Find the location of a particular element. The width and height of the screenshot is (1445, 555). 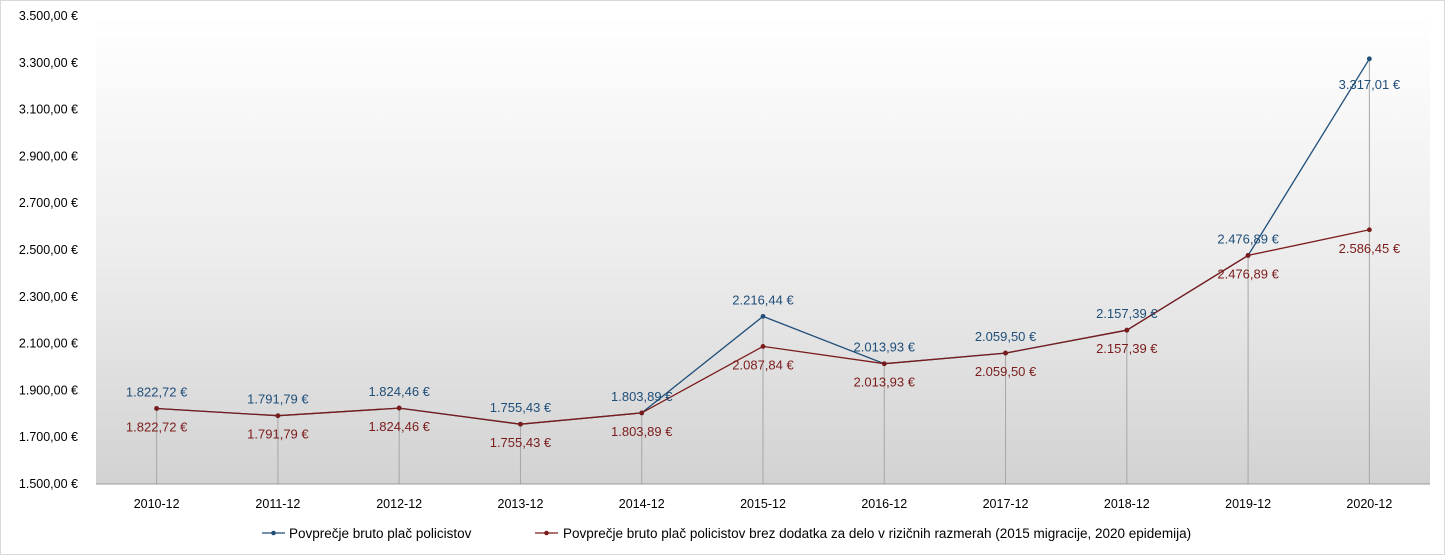

legend-label-series-1: Povprečje bruto plač policistov is located at coordinates (380, 533).